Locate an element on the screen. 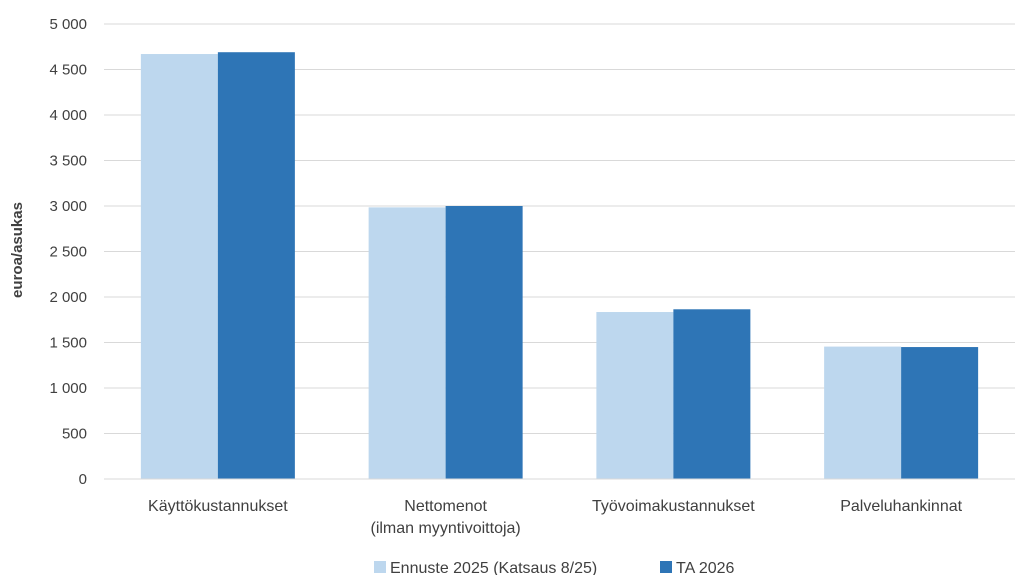  y-tick-label: 500 is located at coordinates (74, 434).